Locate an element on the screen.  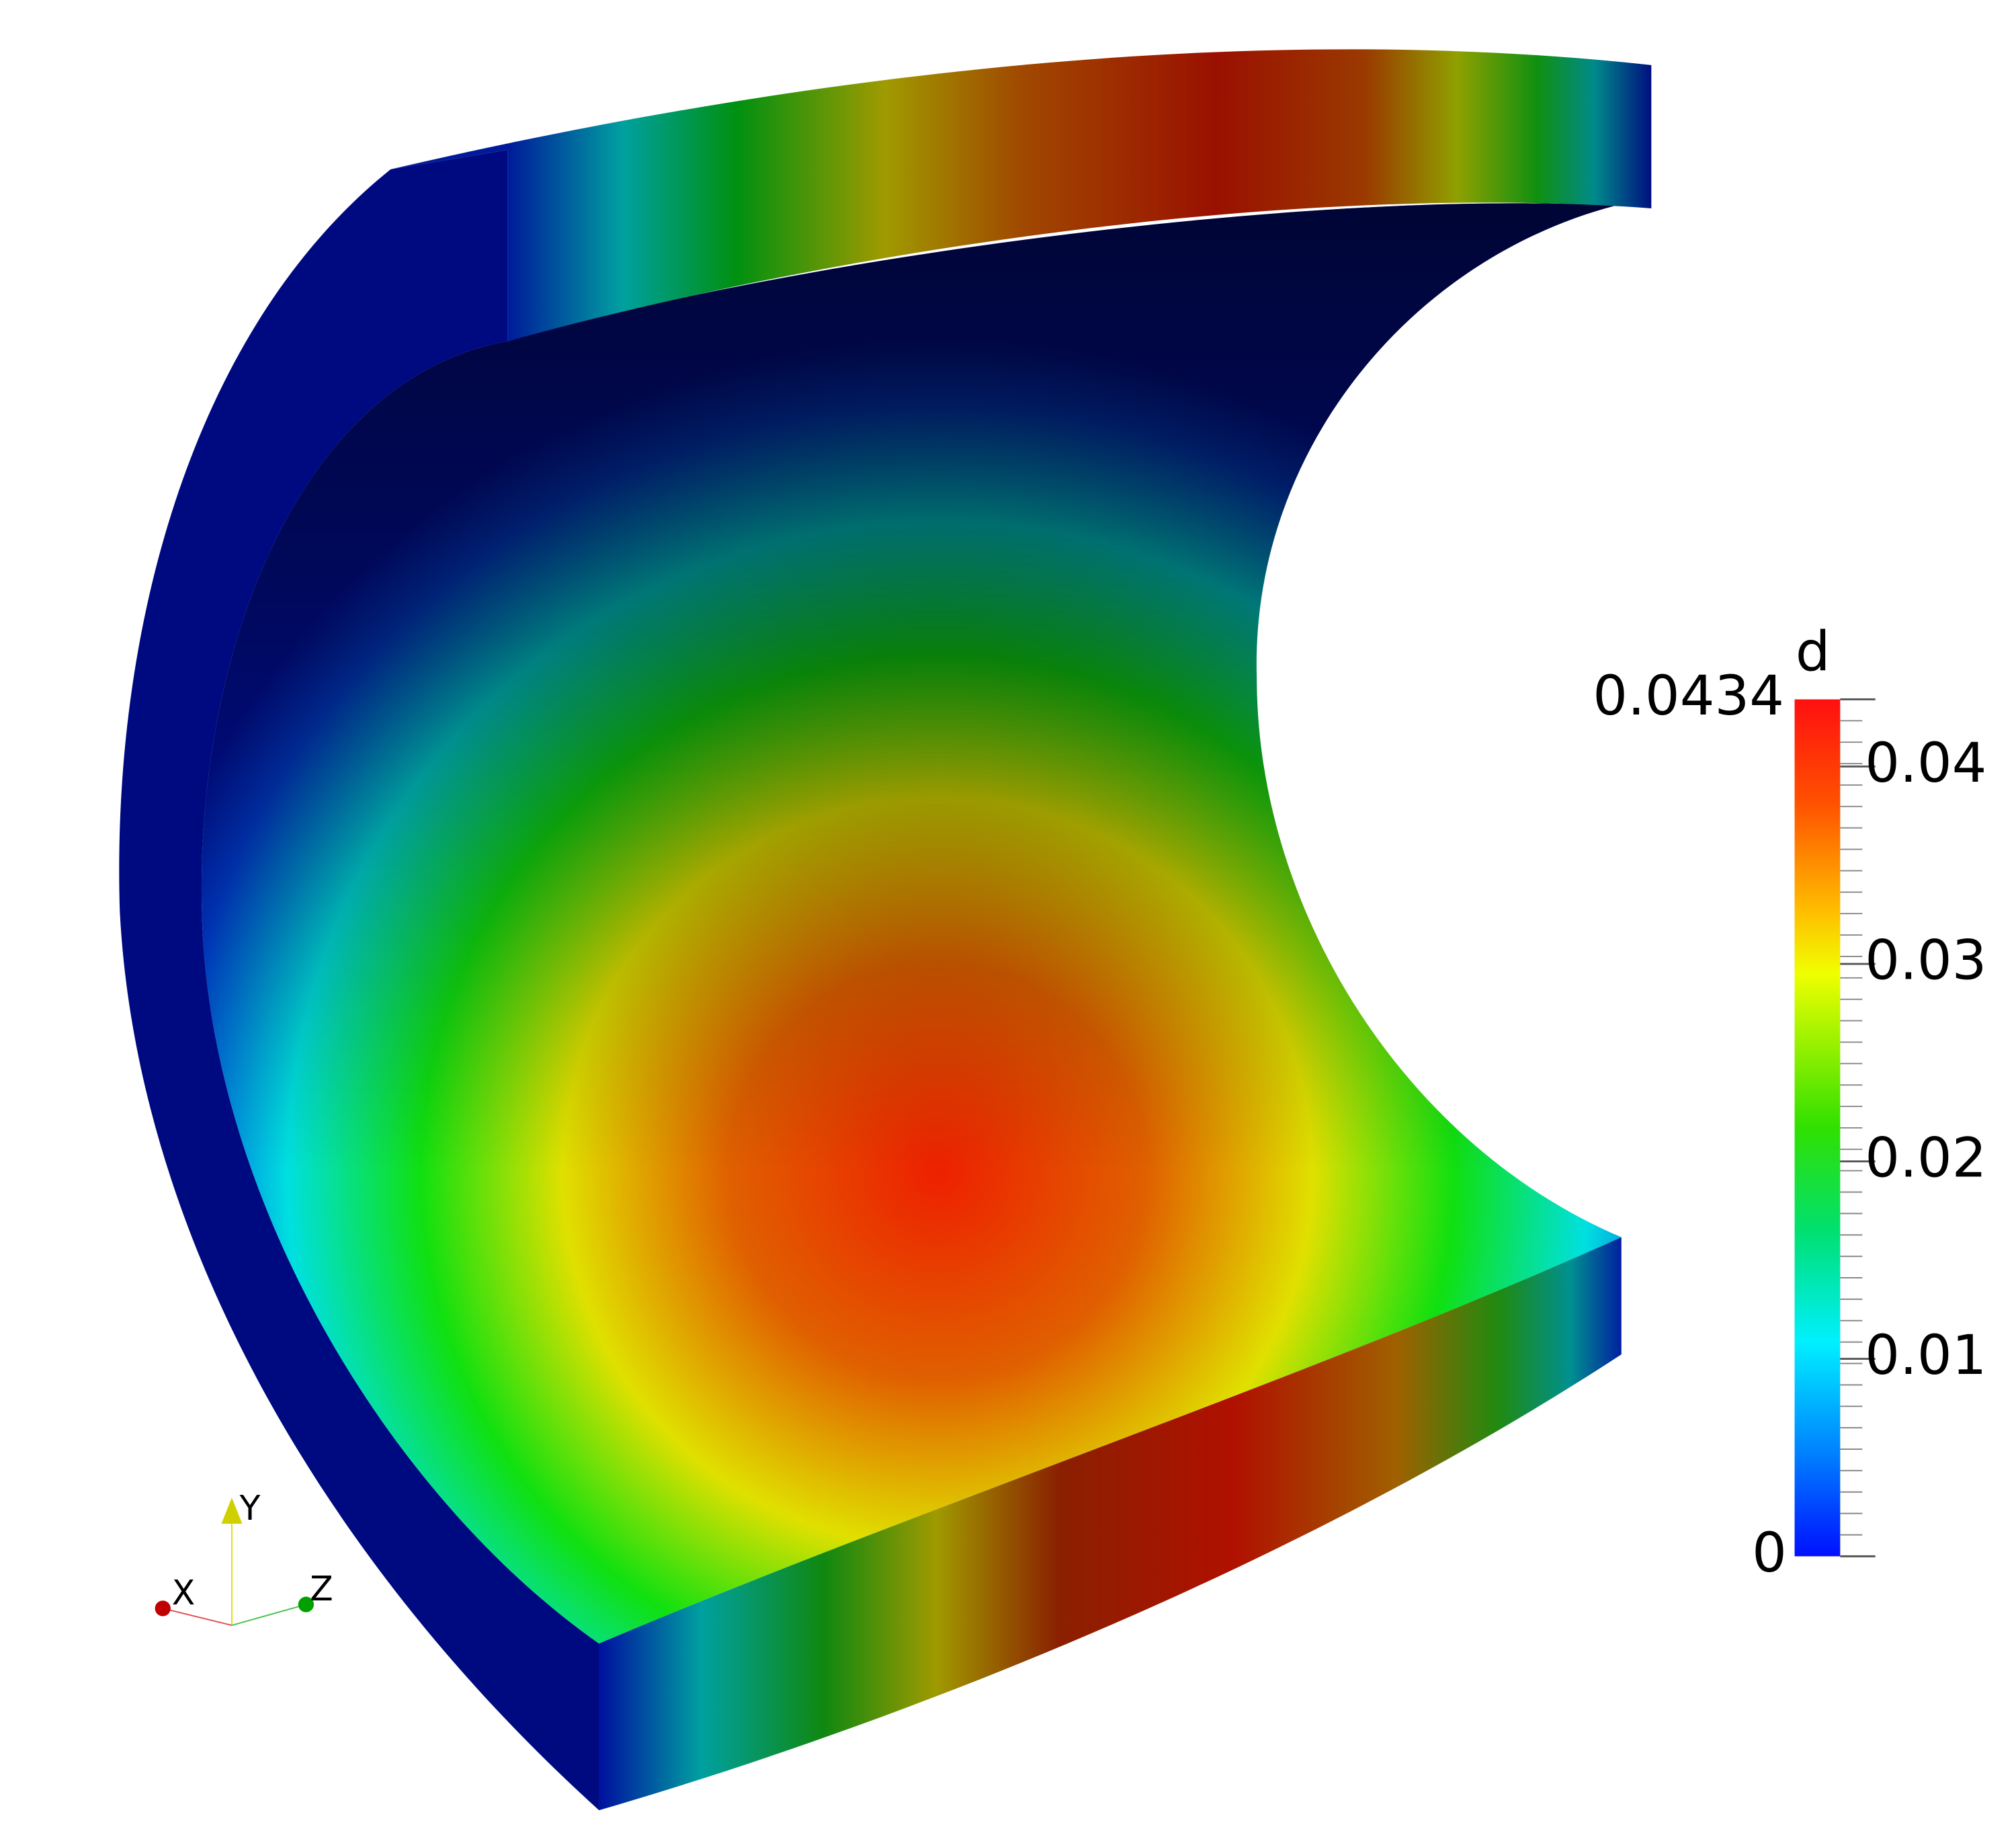
z-arrow is located at coordinates (306, 1605).